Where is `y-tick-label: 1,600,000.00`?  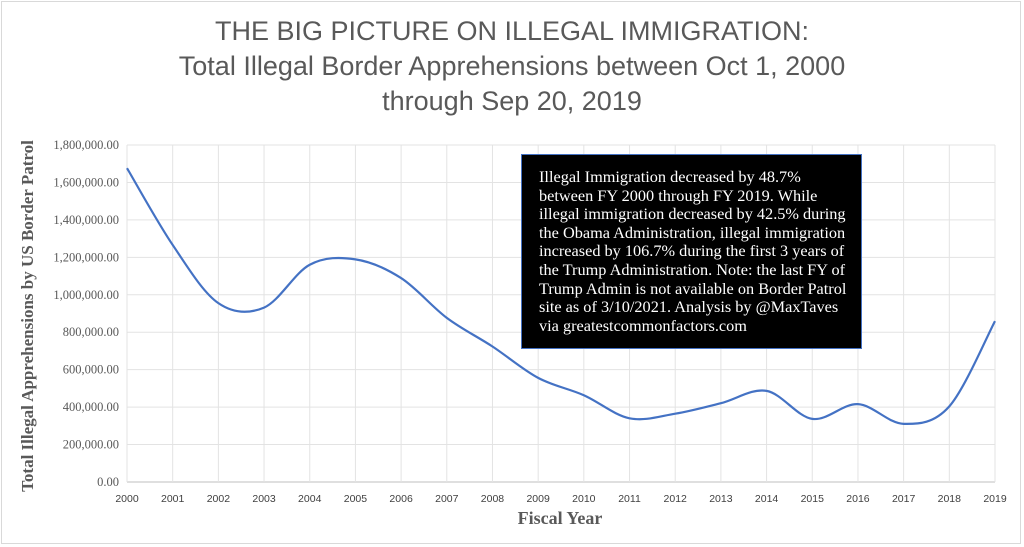
y-tick-label: 1,600,000.00 is located at coordinates (86, 182).